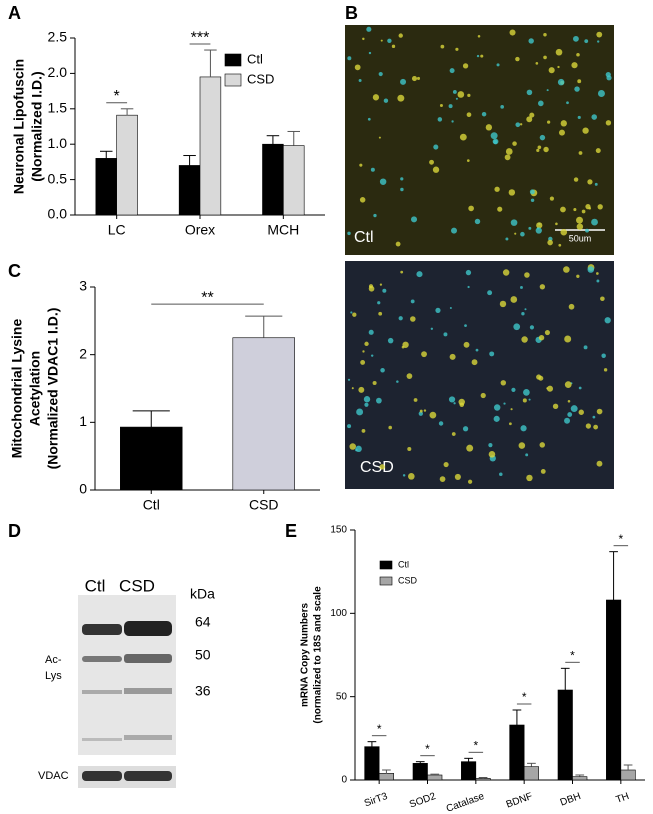 The height and width of the screenshot is (814, 653). Describe the element at coordinates (580, 238) in the screenshot. I see `scale-bar-label: 50um` at that location.